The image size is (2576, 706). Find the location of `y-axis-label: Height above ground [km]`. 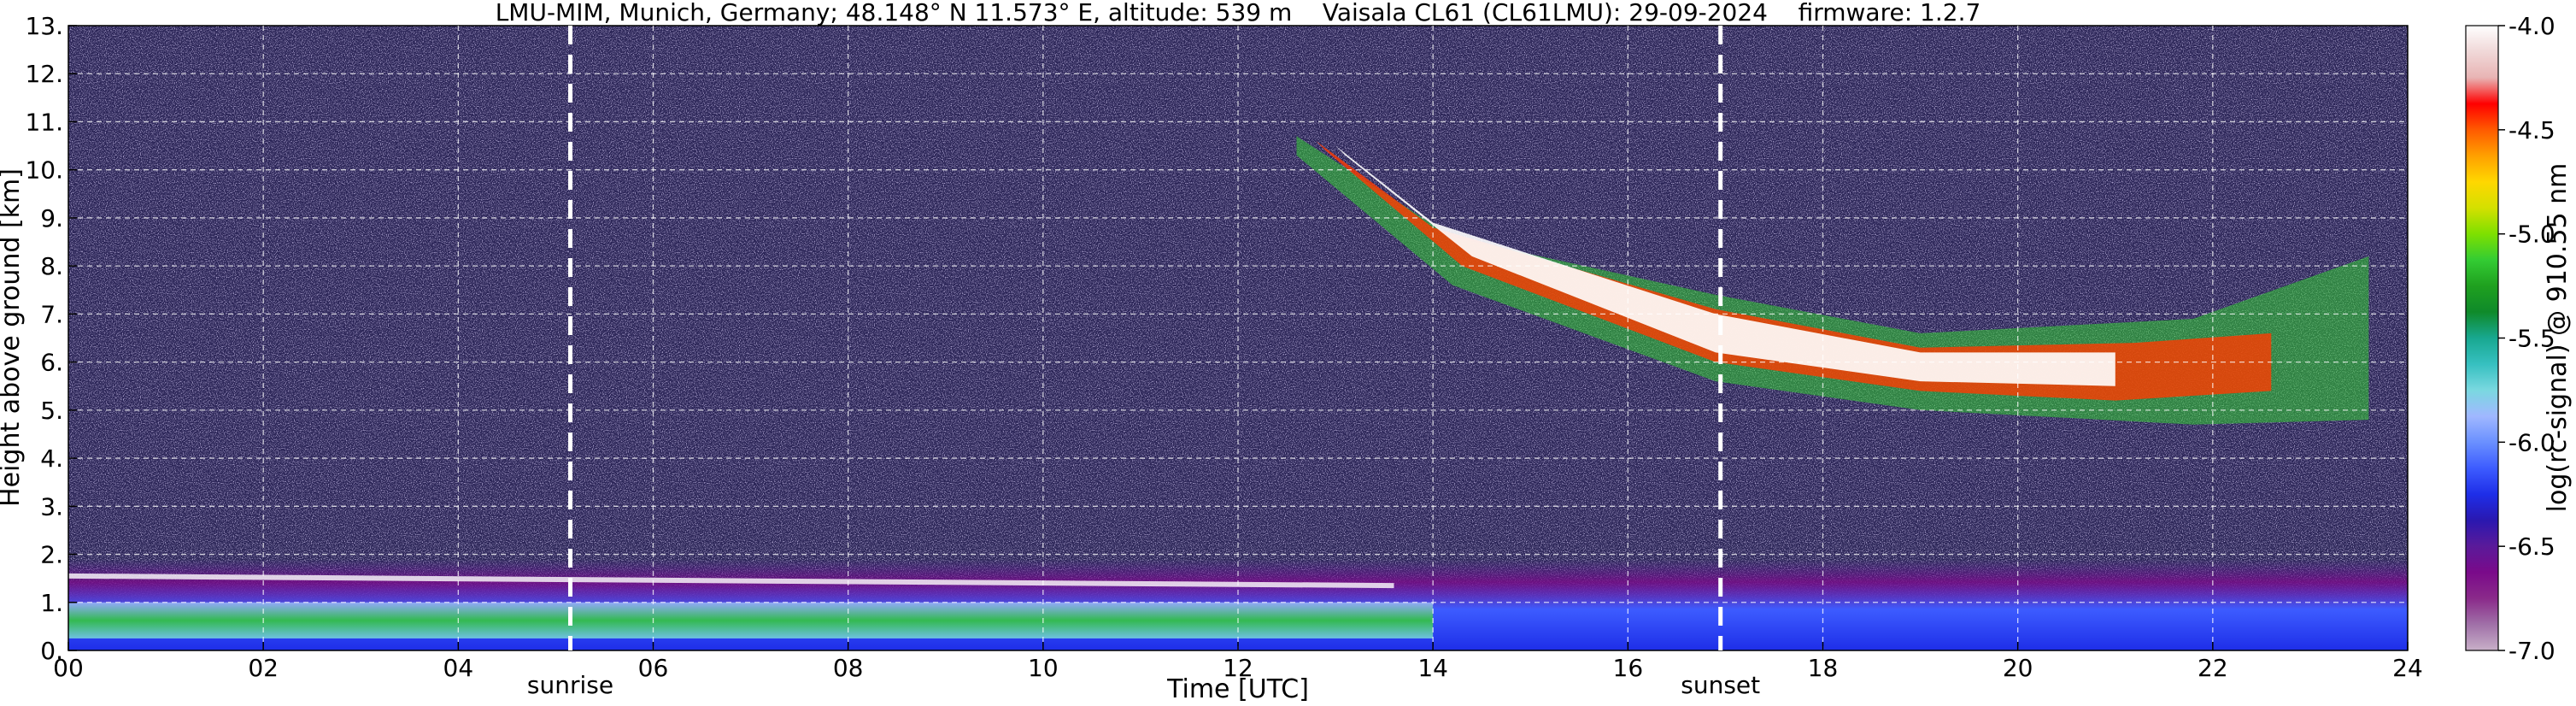

y-axis-label: Height above ground [km] is located at coordinates (13, 337).